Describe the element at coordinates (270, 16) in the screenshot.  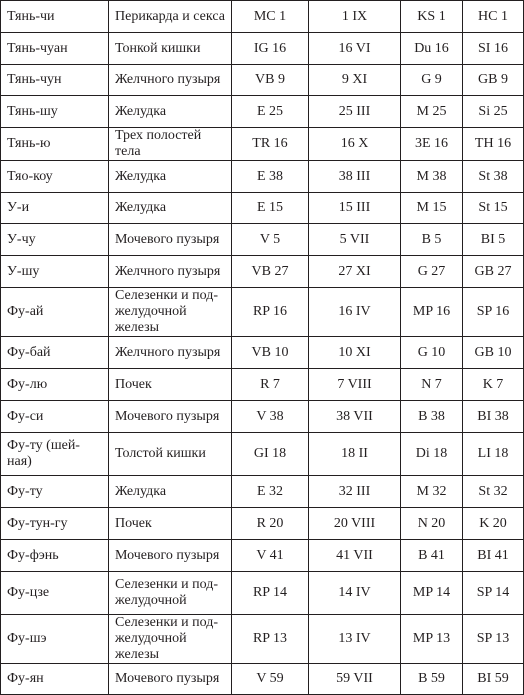
I see `code-french-cell: MC 1` at that location.